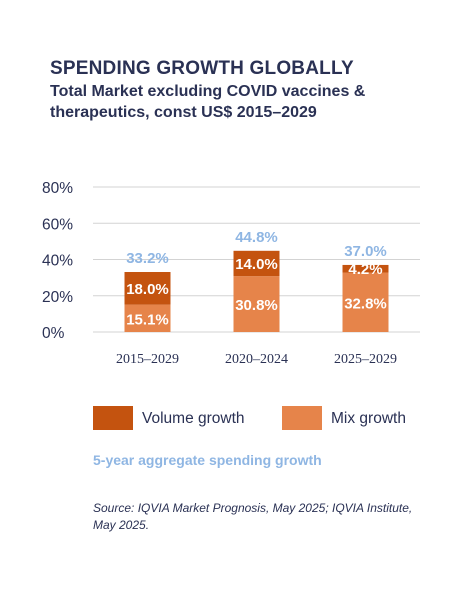  I want to click on data-label-total: 37.0%, so click(365, 251).